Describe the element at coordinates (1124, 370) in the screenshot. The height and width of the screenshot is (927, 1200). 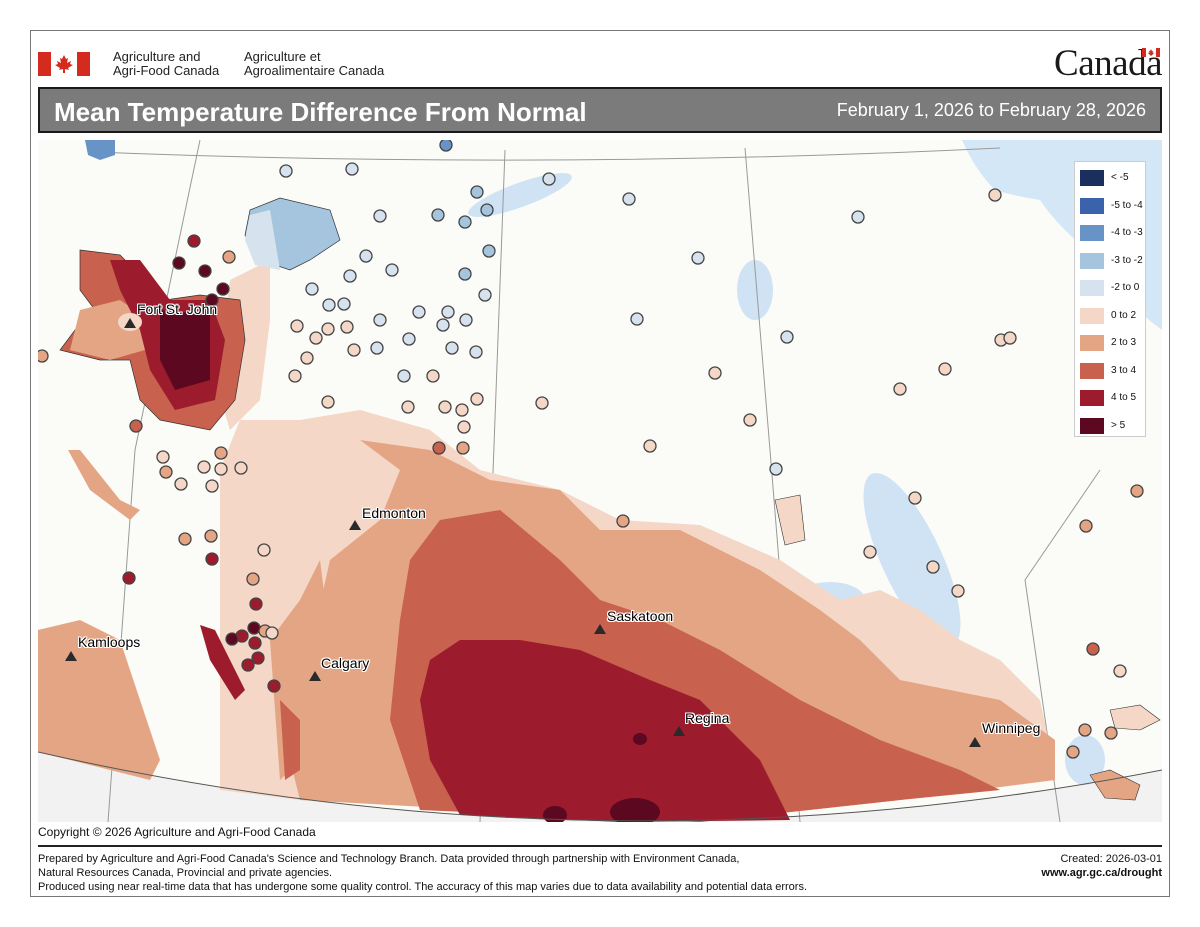
I see `legend-label: 3 to 4` at that location.